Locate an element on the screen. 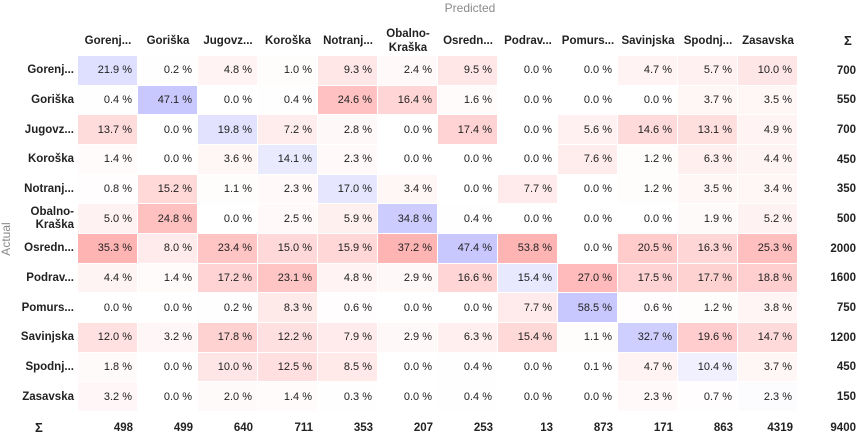 Image resolution: width=865 pixels, height=440 pixels. matrix-cell: 8.3 % is located at coordinates (288, 308).